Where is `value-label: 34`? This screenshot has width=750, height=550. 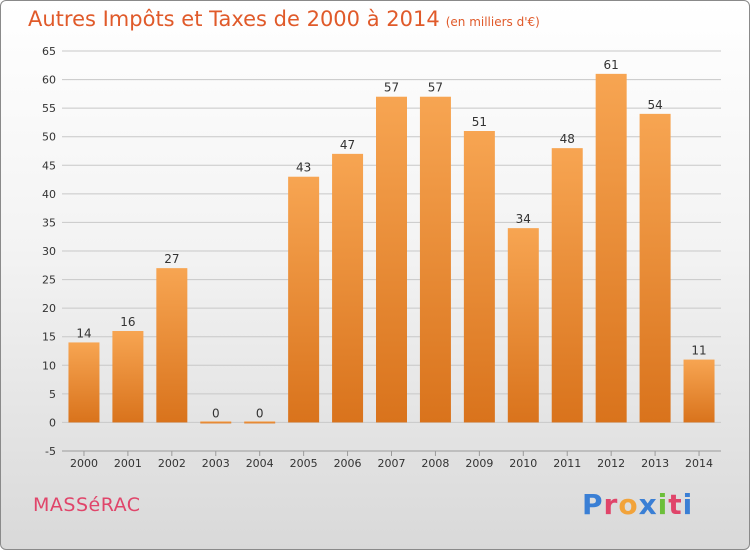 value-label: 34 is located at coordinates (523, 219).